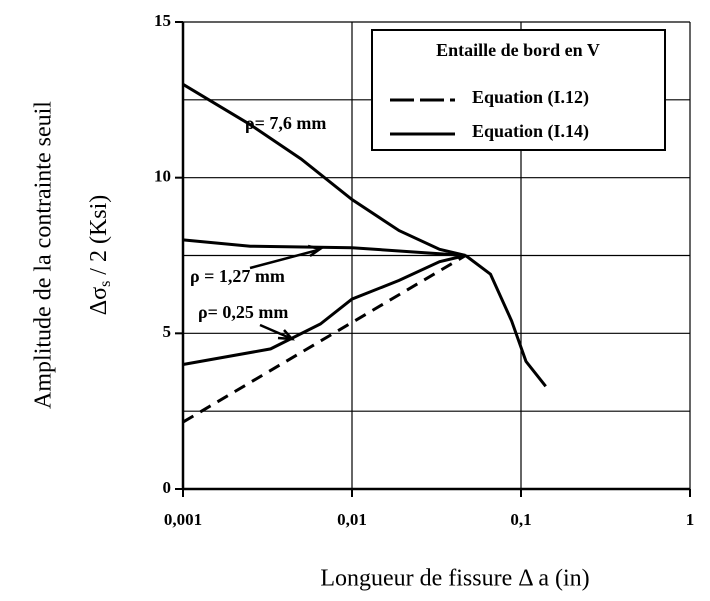  What do you see at coordinates (99, 301) in the screenshot?
I see `y-label-part: Δσ` at bounding box center [99, 301].